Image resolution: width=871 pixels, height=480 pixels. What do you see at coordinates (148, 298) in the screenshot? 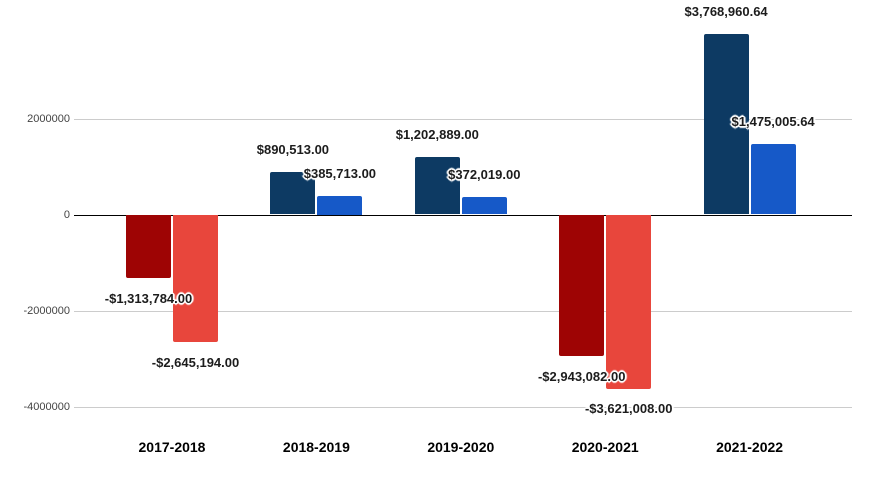
I see `value-label: -$1,313,784.00` at bounding box center [148, 298].